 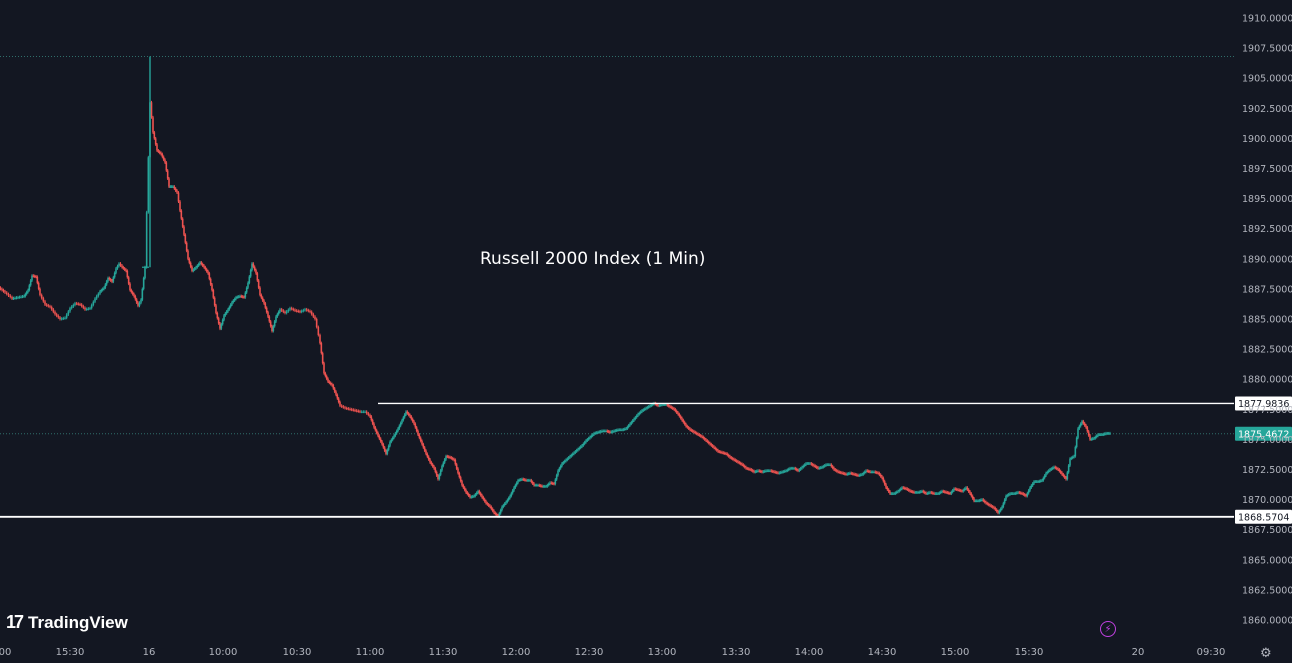 What do you see at coordinates (1267, 109) in the screenshot?
I see `price-tick-label: 1902.5000` at bounding box center [1267, 109].